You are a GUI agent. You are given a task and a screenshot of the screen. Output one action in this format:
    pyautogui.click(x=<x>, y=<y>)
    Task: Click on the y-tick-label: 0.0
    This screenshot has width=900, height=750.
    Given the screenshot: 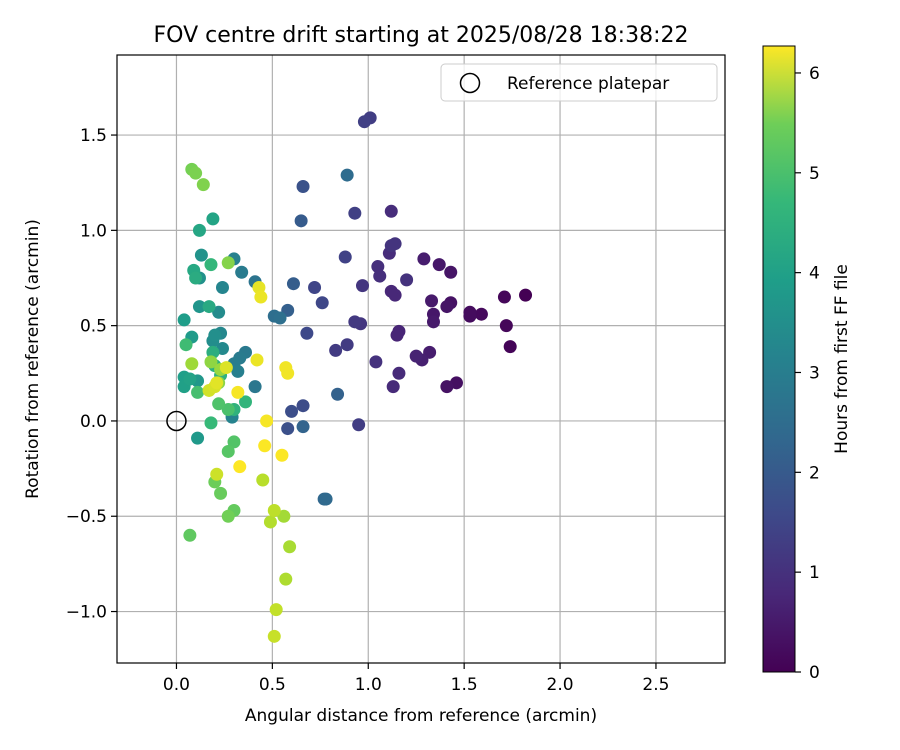 What is the action you would take?
    pyautogui.click(x=93, y=422)
    